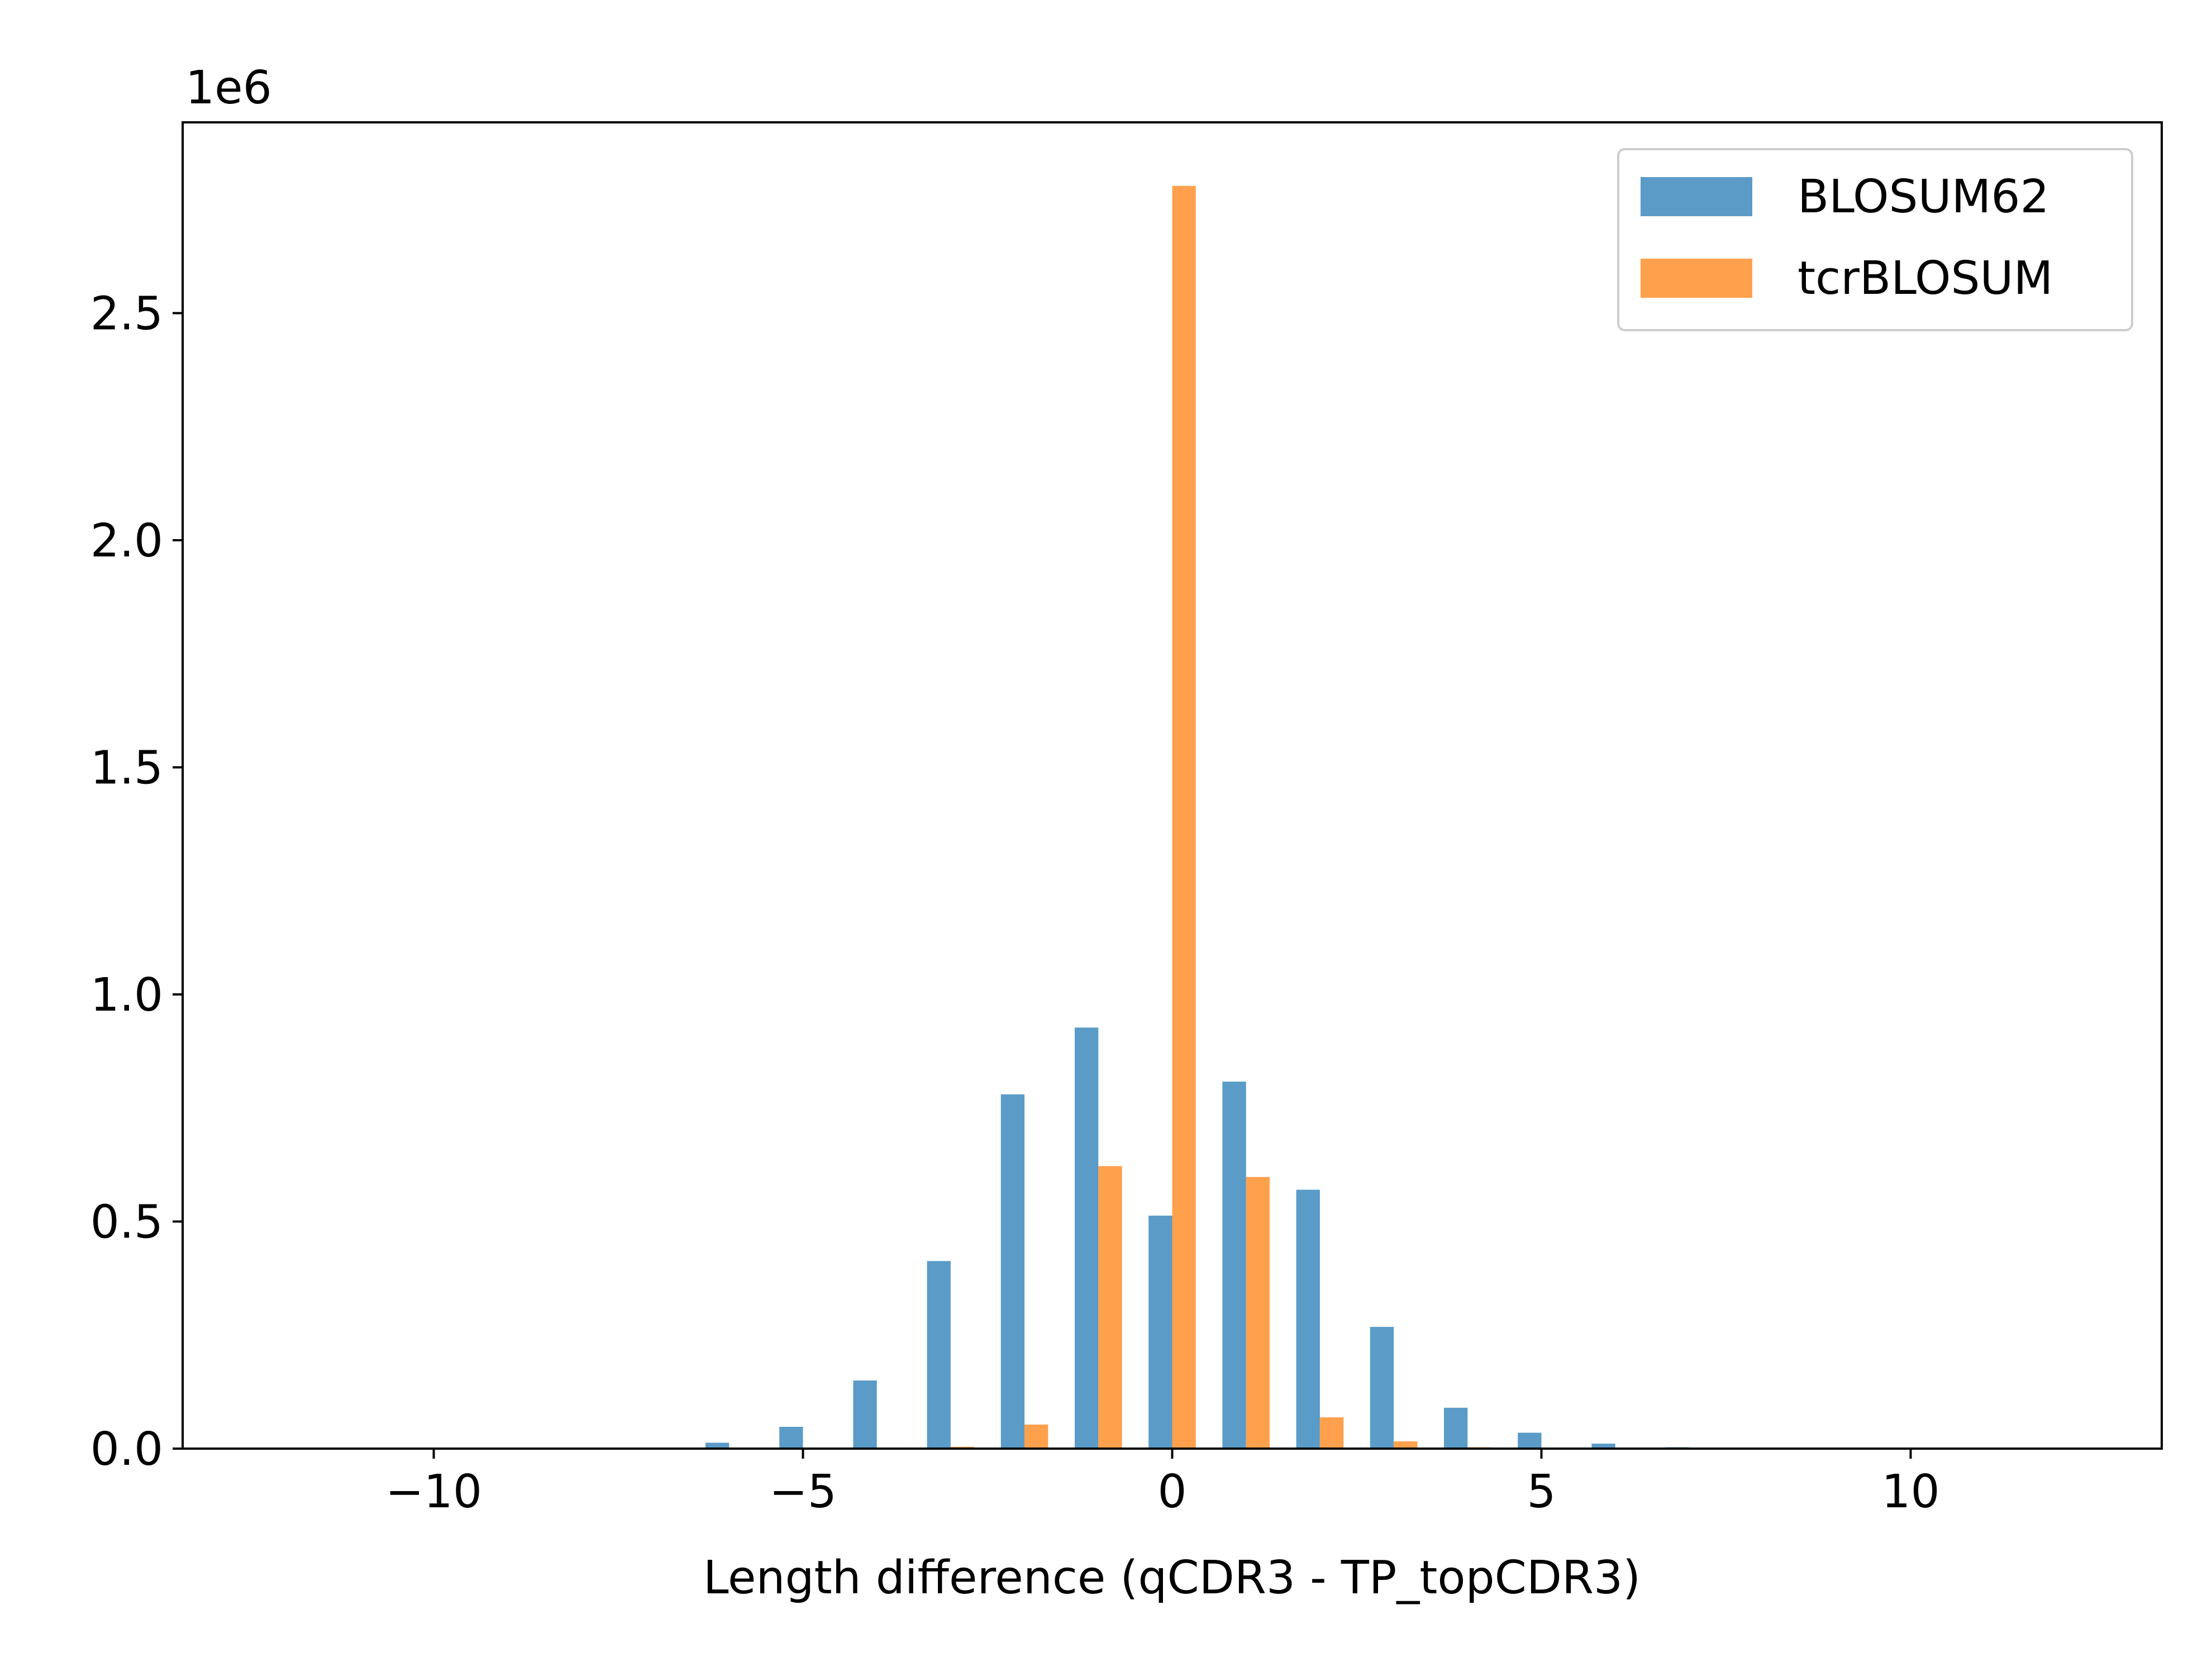 Image resolution: width=2212 pixels, height=1676 pixels. What do you see at coordinates (1697, 278) in the screenshot?
I see `legend-swatch-tcrblosum` at bounding box center [1697, 278].